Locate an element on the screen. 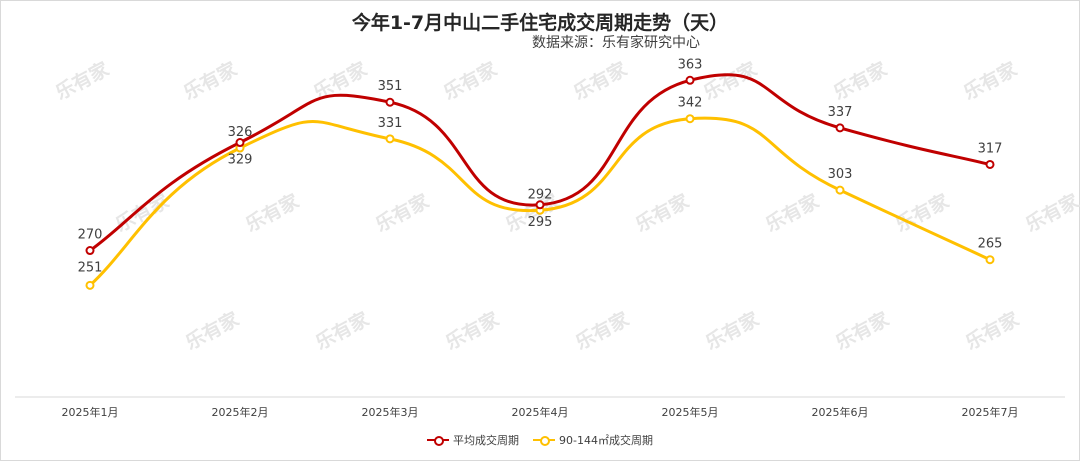  legend-label-avg: 平均成交周期 is located at coordinates (486, 440).